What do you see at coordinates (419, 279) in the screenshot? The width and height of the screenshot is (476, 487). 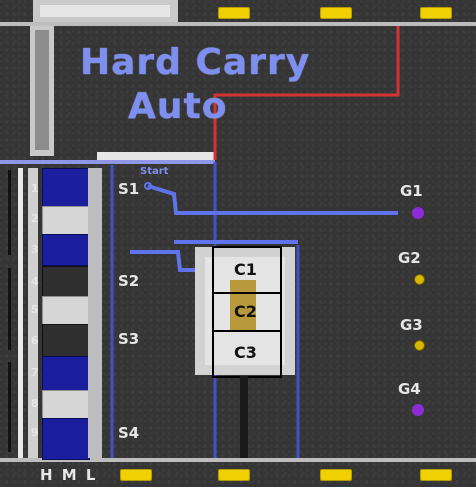 I see `goal-g2-dot` at bounding box center [419, 279].